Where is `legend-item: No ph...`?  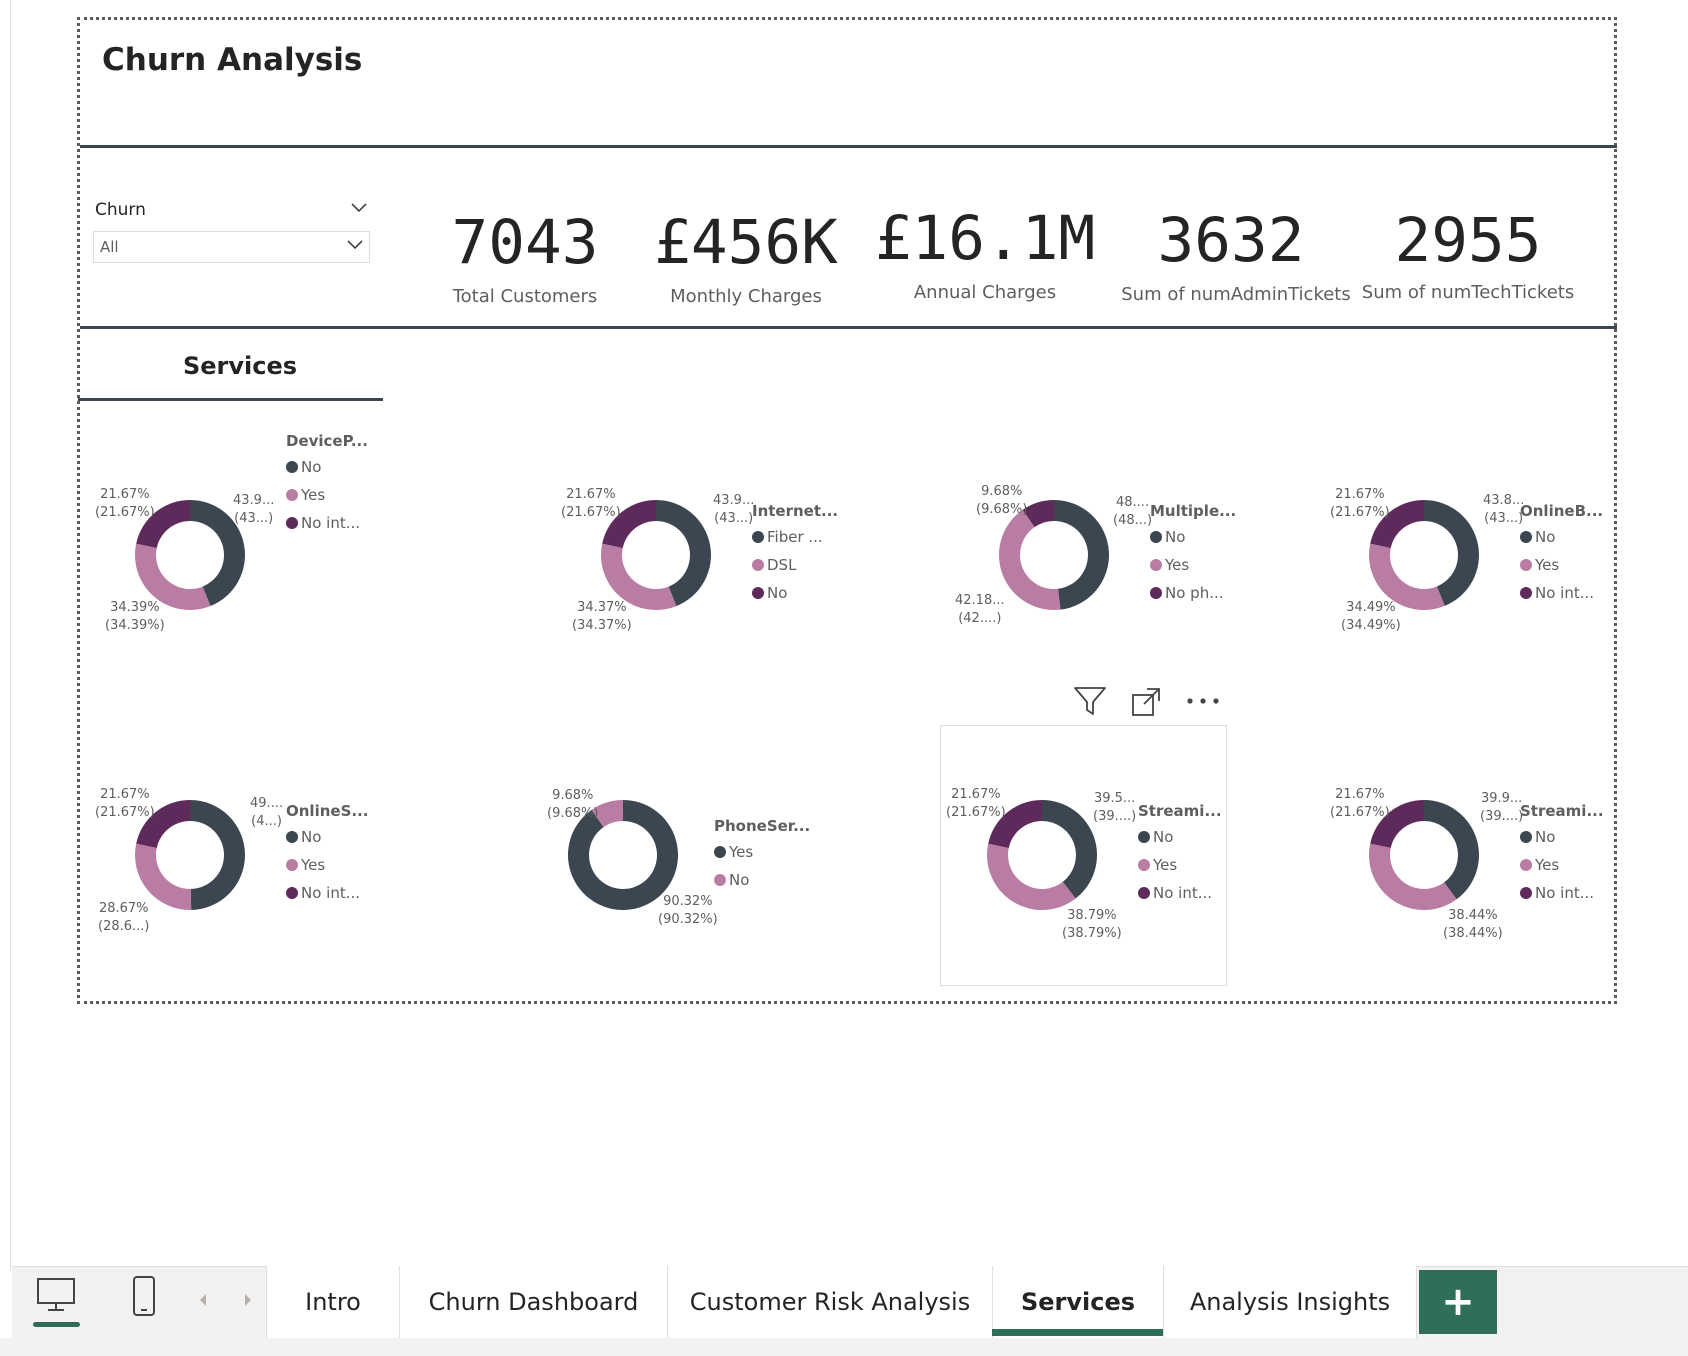
legend-item: No ph... is located at coordinates (1193, 593).